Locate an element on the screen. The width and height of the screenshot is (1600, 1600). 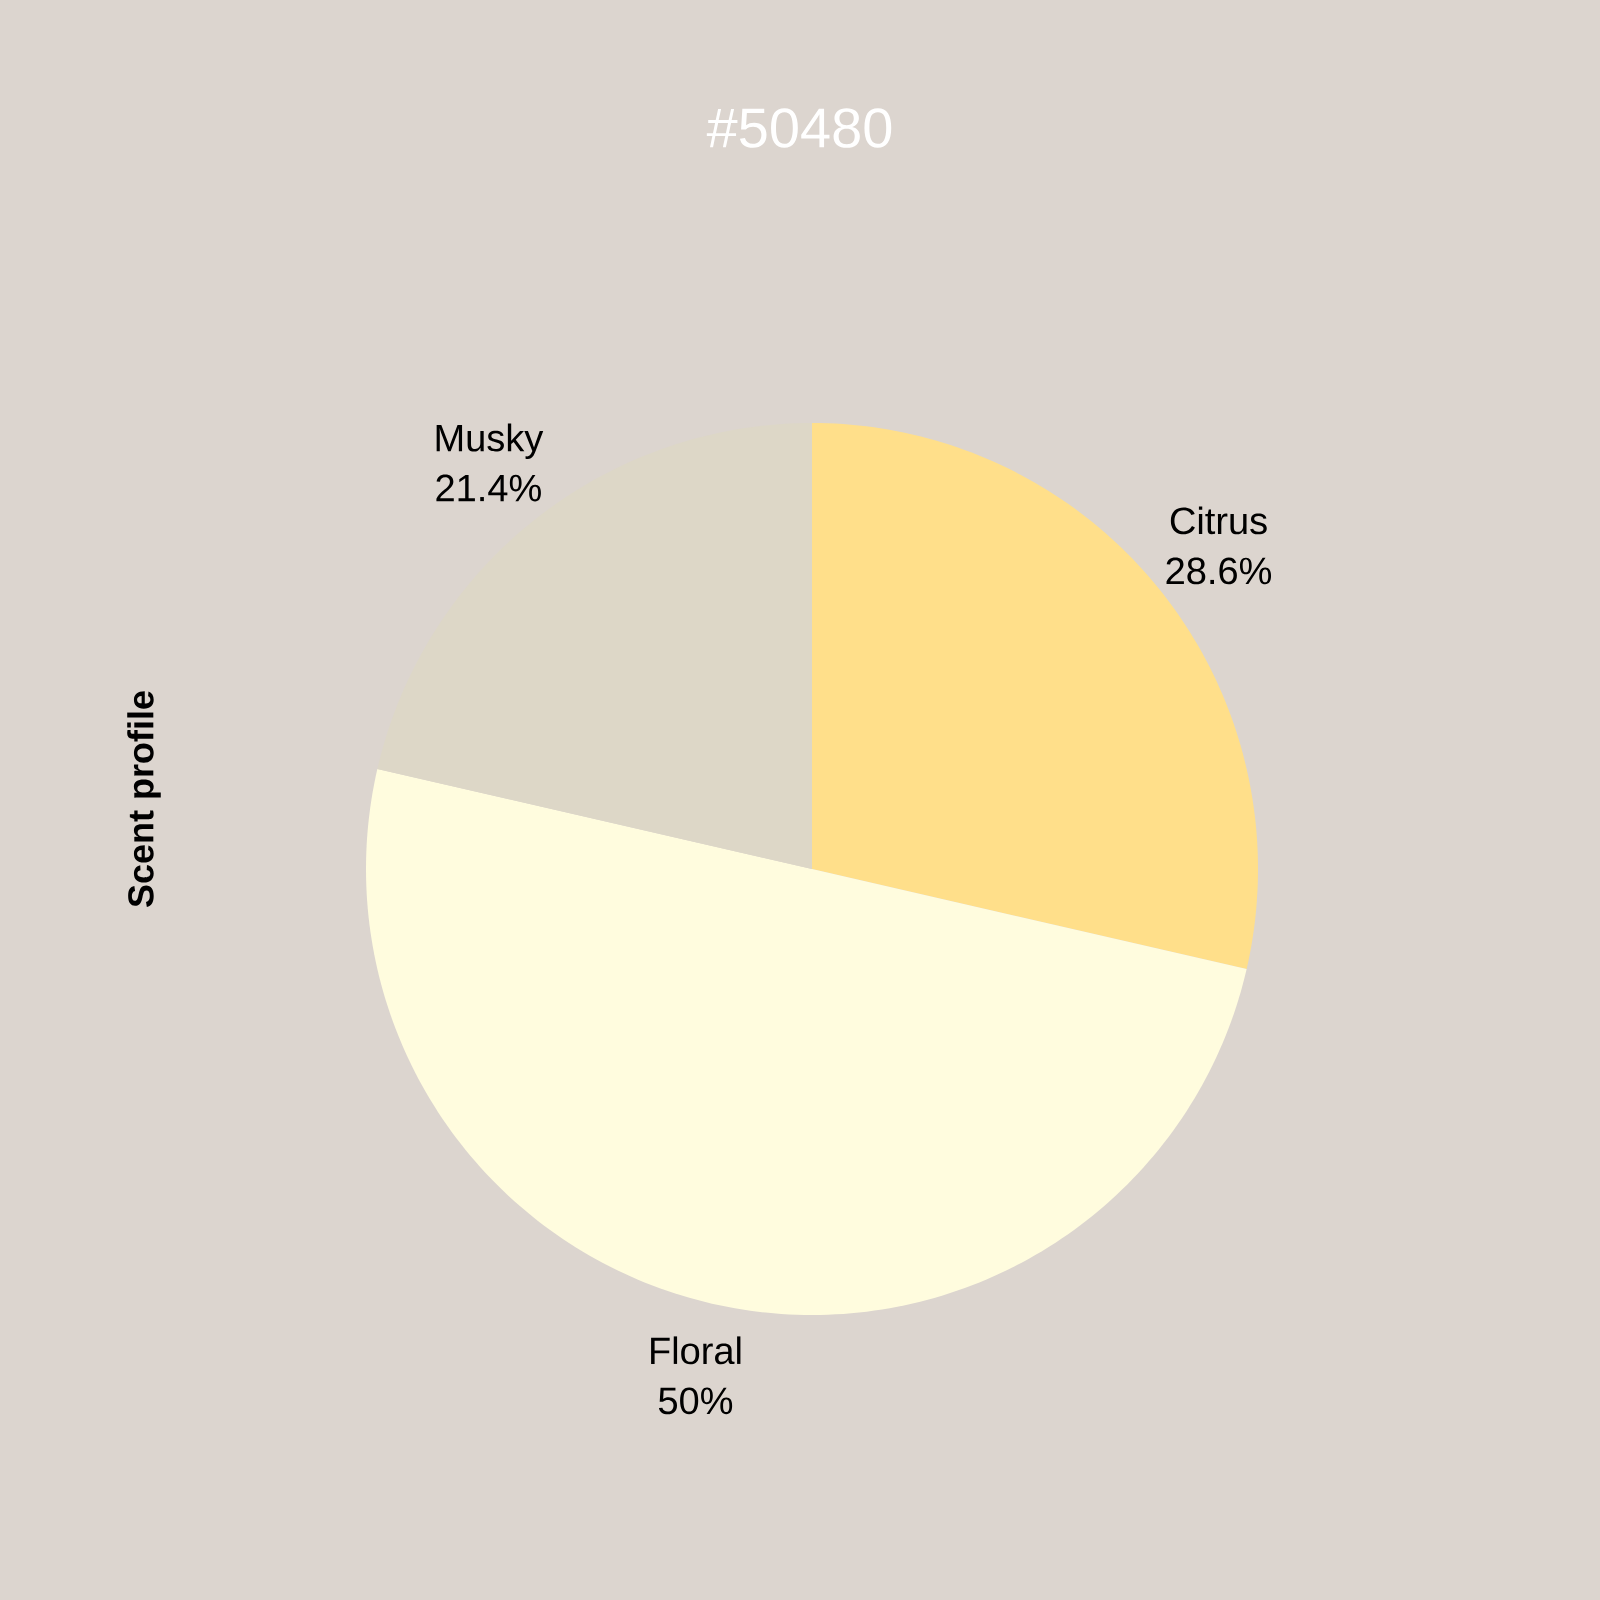
data-label: 28.6% is located at coordinates (1219, 571).